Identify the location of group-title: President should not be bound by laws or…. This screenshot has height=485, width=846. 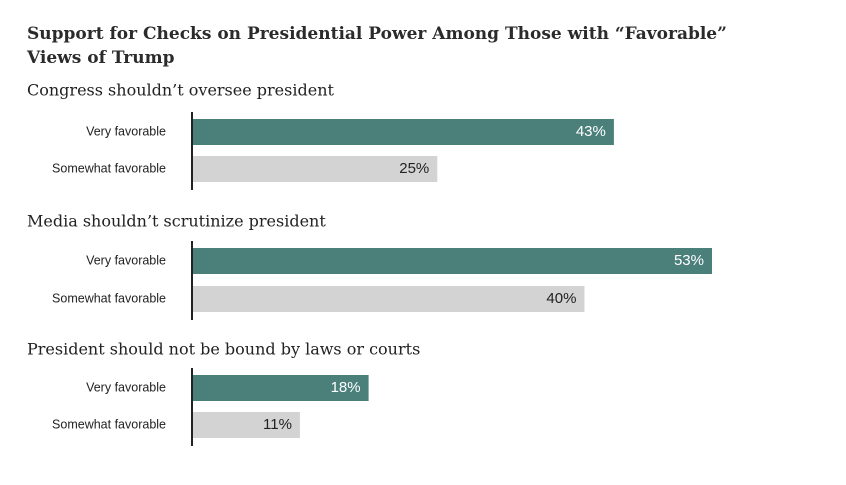
(223, 349).